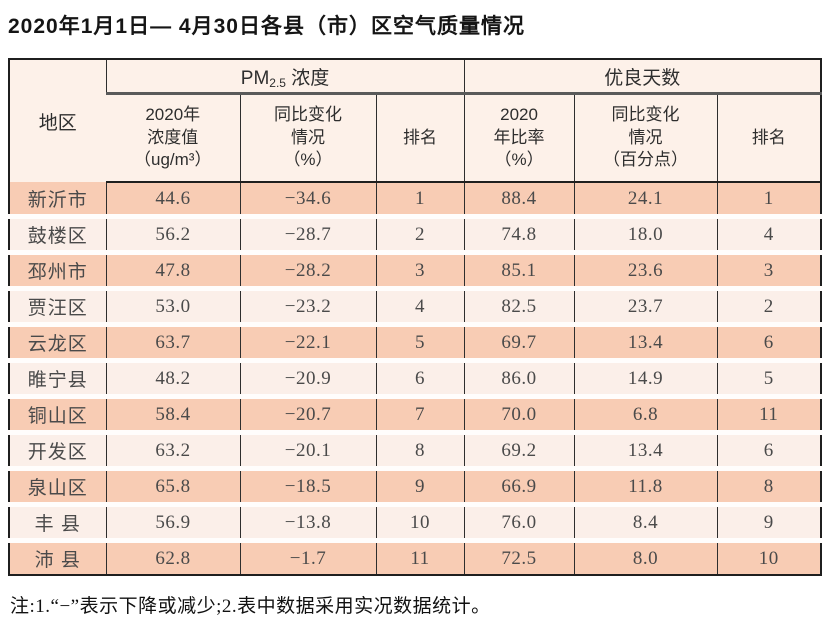 Image resolution: width=825 pixels, height=620 pixels. I want to click on region-column-header: 地区, so click(57, 120).